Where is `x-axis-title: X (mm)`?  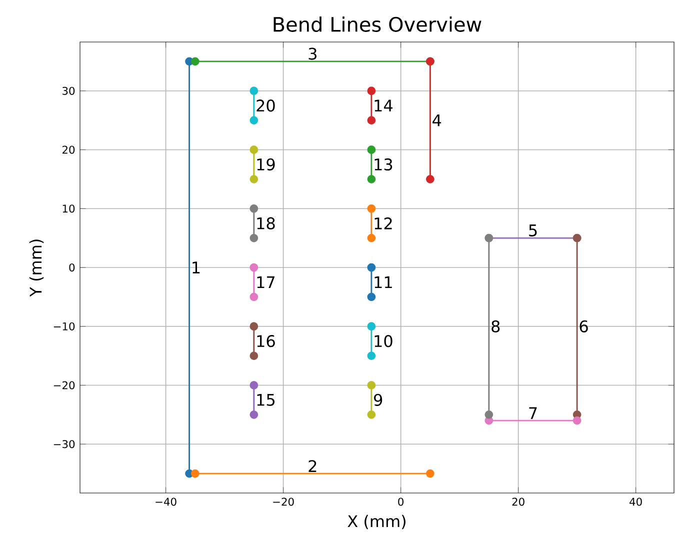 x-axis-title: X (mm) is located at coordinates (377, 522).